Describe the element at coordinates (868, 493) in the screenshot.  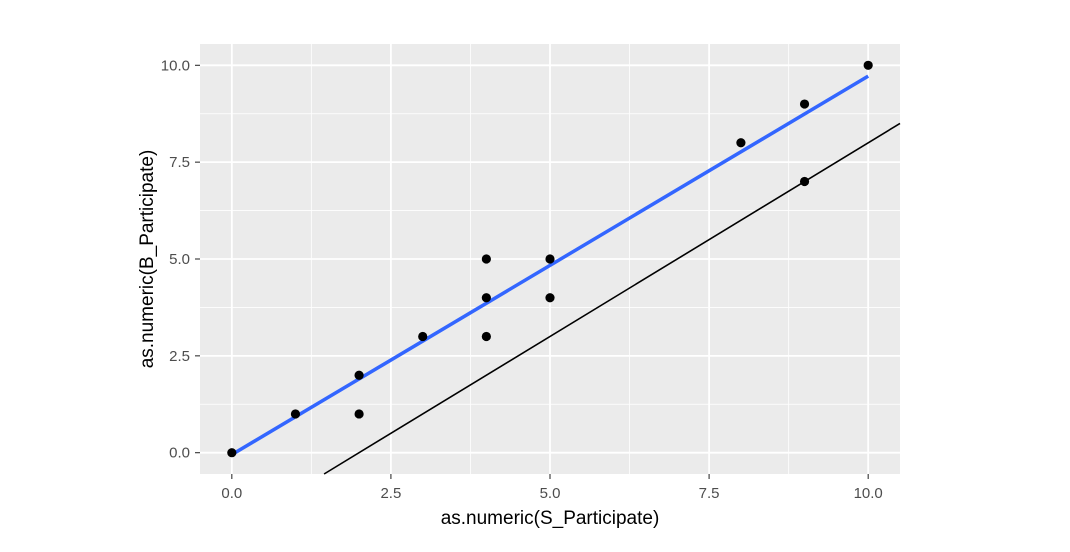
I see `x-tick-label: 10.0` at that location.